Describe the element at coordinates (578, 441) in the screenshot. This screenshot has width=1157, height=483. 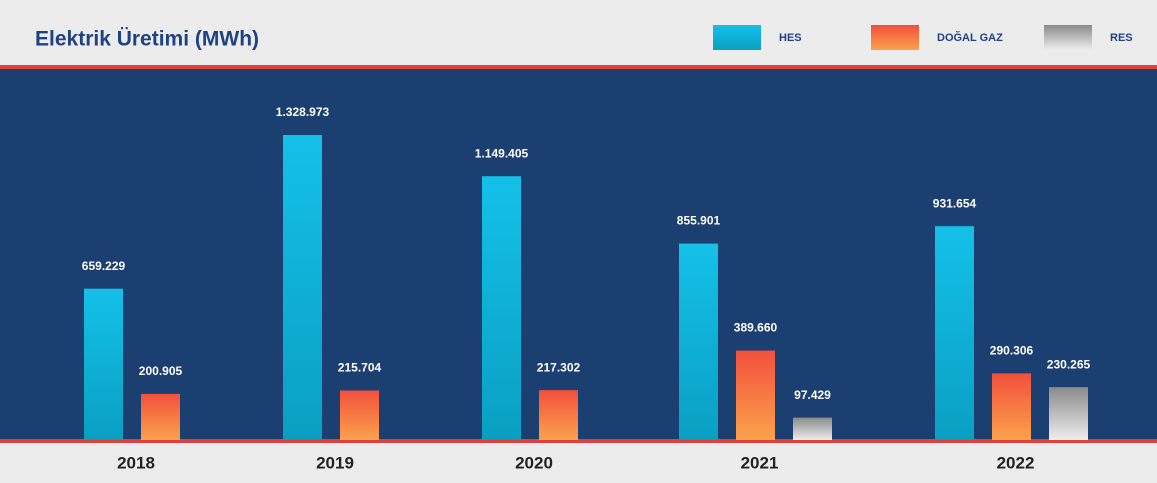
I see `bottom-rule` at that location.